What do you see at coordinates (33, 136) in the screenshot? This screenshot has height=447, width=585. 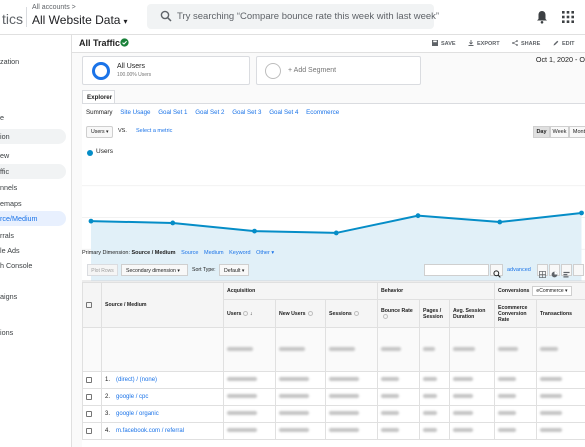 I see `nav-item-acquisition: ion` at bounding box center [33, 136].